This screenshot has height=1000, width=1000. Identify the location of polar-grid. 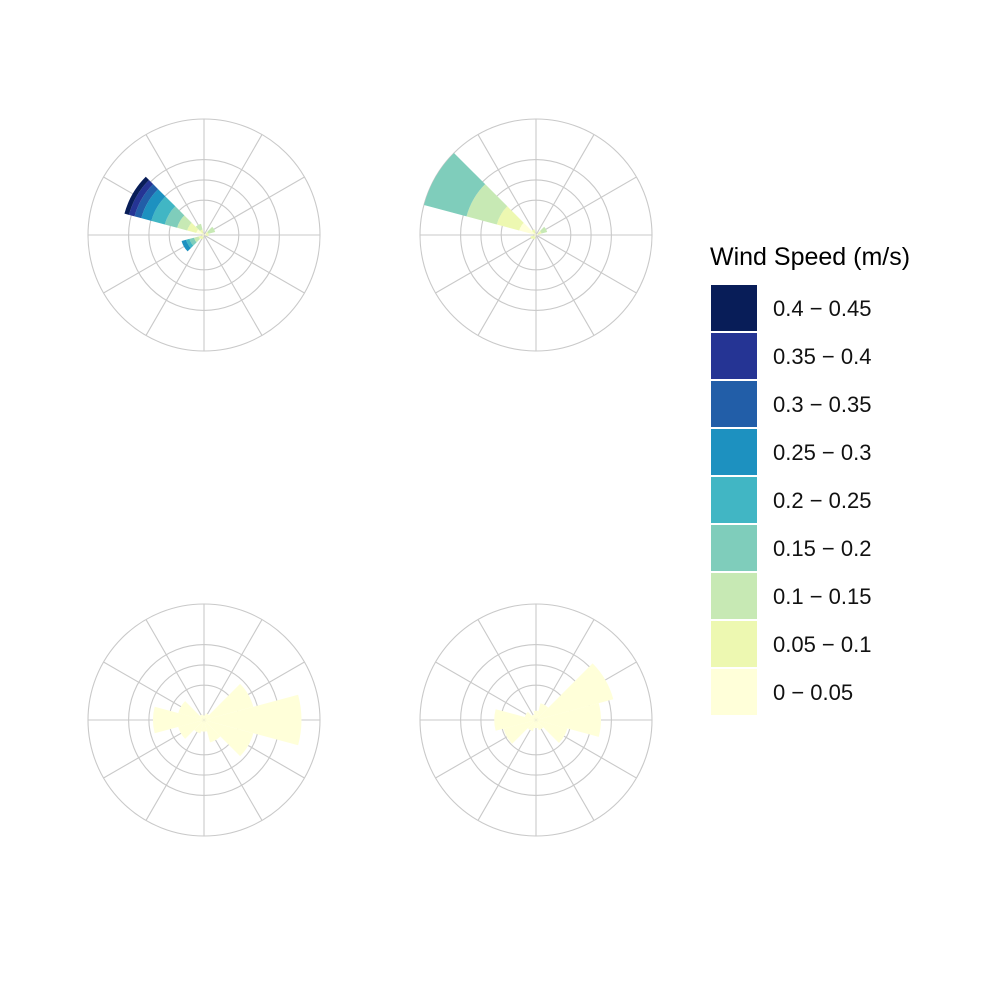
(536, 235).